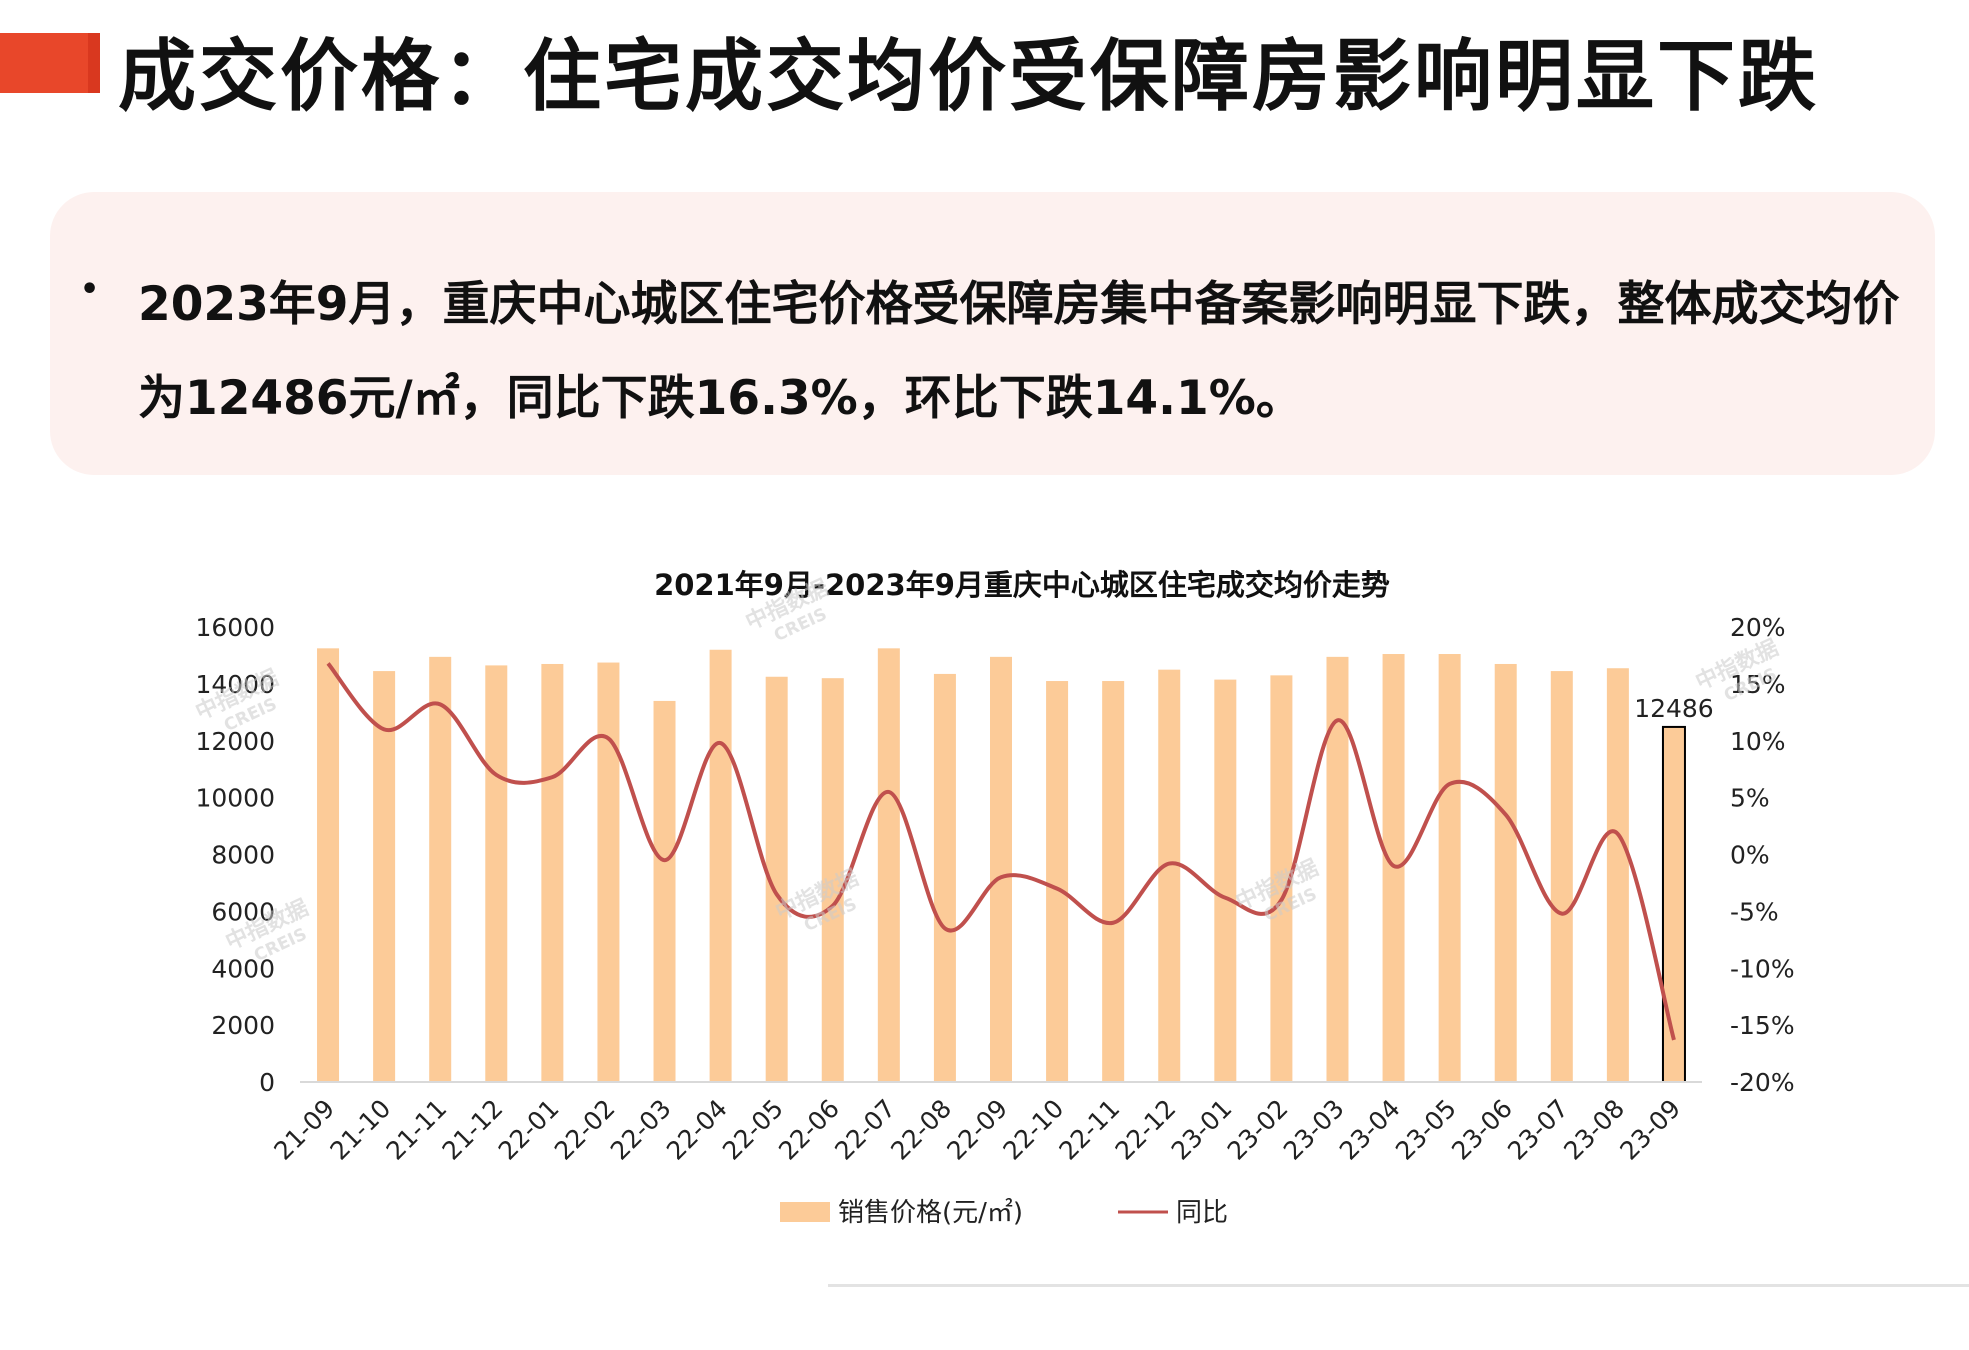 The height and width of the screenshot is (1350, 1969). What do you see at coordinates (1754, 911) in the screenshot?
I see `y-right-tick-label: -5%` at bounding box center [1754, 911].